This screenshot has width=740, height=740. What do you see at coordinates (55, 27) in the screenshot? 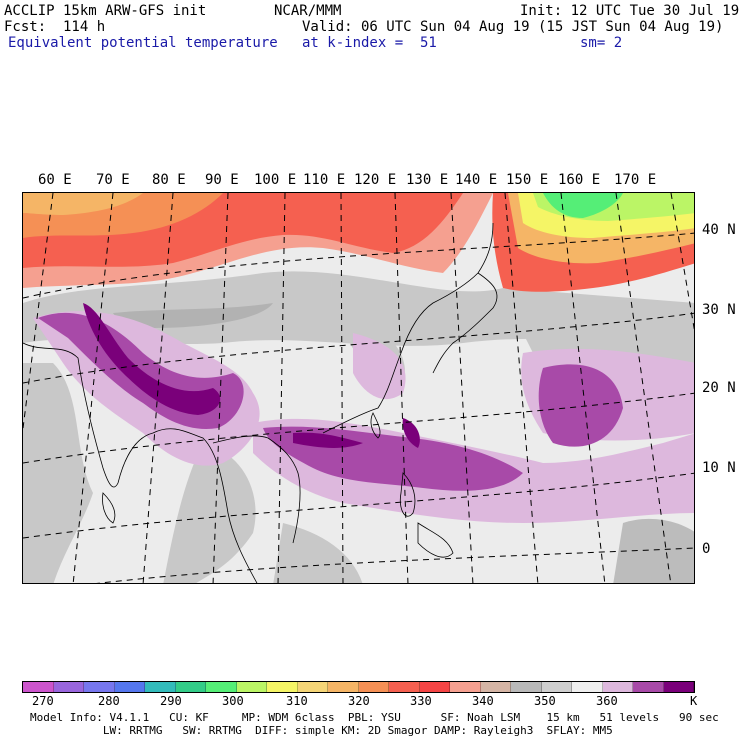
I see `forecast-hour: Fcst: 114 h` at bounding box center [55, 27].